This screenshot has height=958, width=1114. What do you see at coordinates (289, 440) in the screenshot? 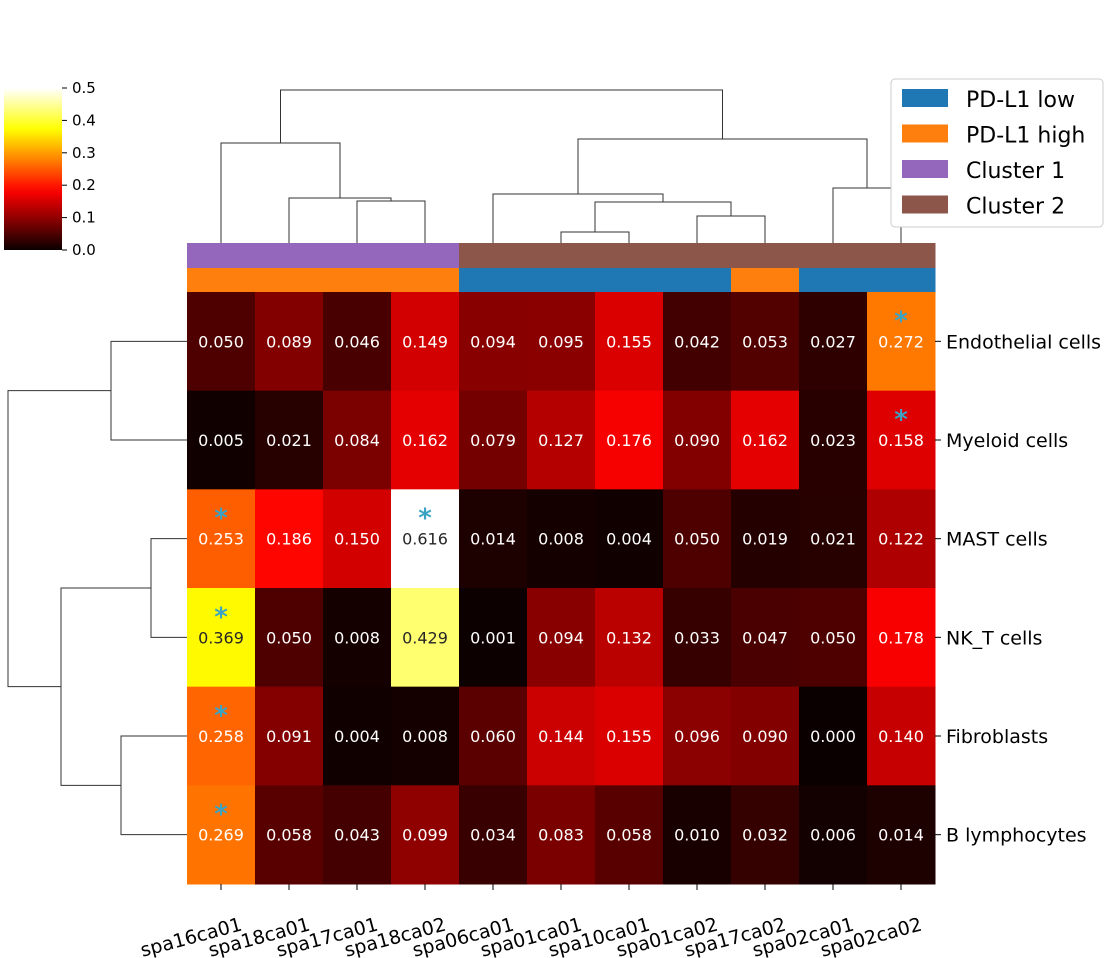
I see `cell-value-label: 0.021` at bounding box center [289, 440].